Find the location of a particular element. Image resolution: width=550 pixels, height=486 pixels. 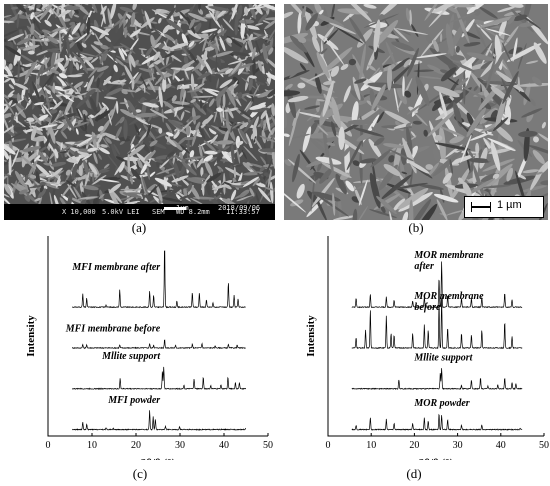

sem-scale-box-b: 1 µm is located at coordinates (504, 207).